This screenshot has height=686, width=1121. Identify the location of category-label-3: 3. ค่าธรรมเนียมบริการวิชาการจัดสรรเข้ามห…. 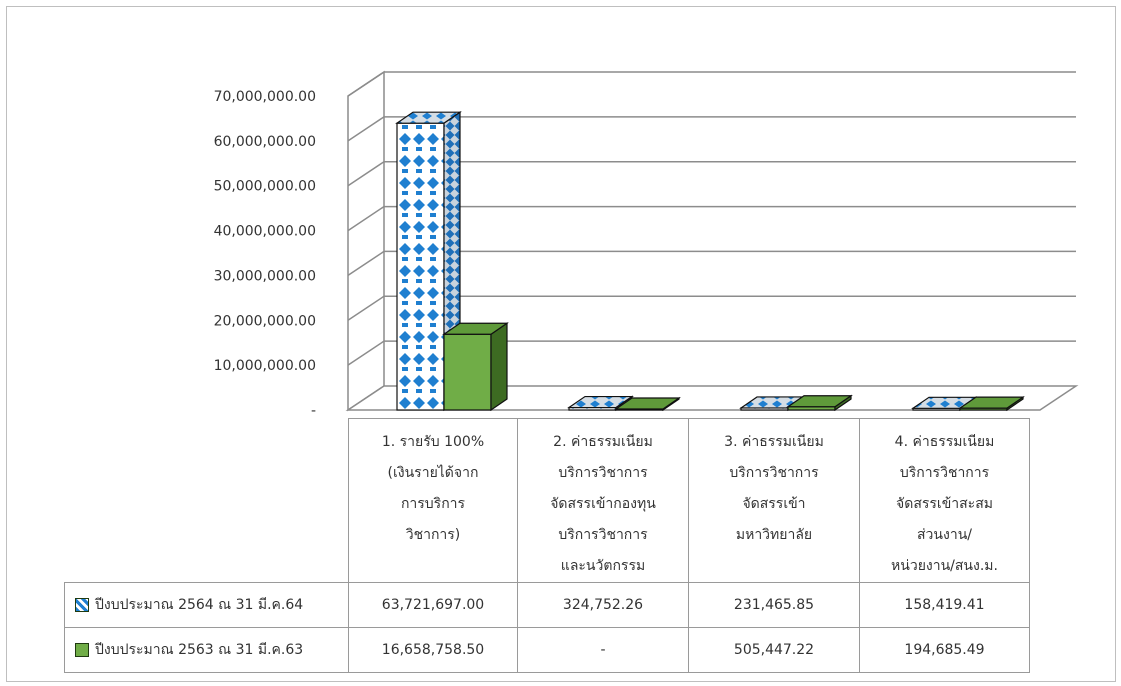
(774, 500).